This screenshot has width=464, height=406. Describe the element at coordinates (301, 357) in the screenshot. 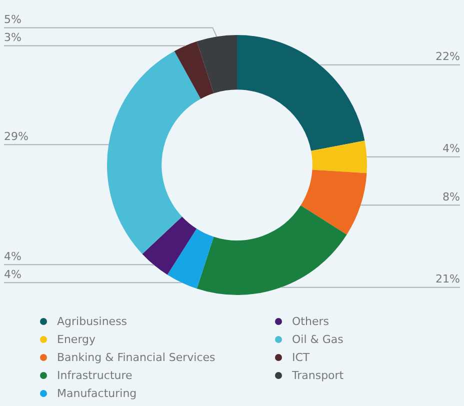

I see `legend-label: ICT` at that location.